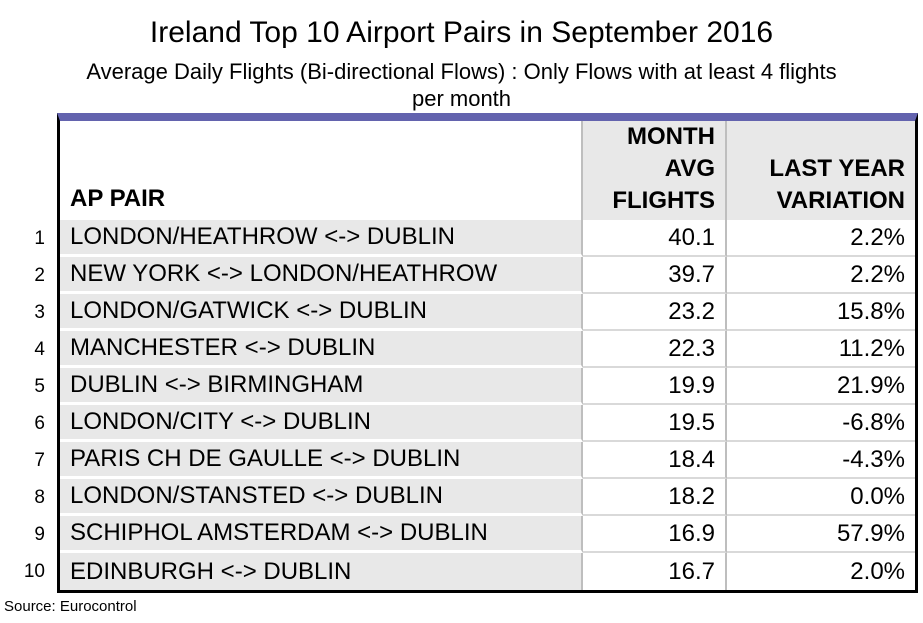  What do you see at coordinates (70, 606) in the screenshot?
I see `source-note: Source: Eurocontrol` at bounding box center [70, 606].